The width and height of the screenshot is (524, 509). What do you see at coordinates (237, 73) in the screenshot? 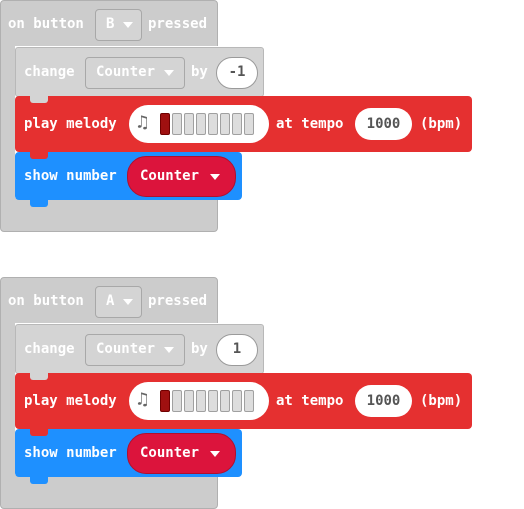
I see `change-value-input: -1` at bounding box center [237, 73].